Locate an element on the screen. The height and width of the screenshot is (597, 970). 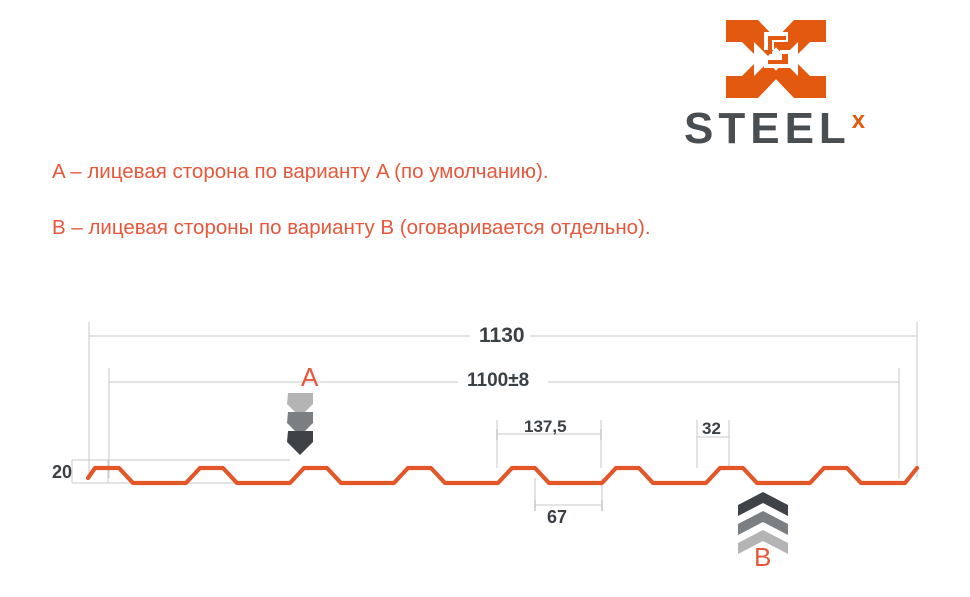
dimension-label-crest-width: 32 is located at coordinates (711, 428).